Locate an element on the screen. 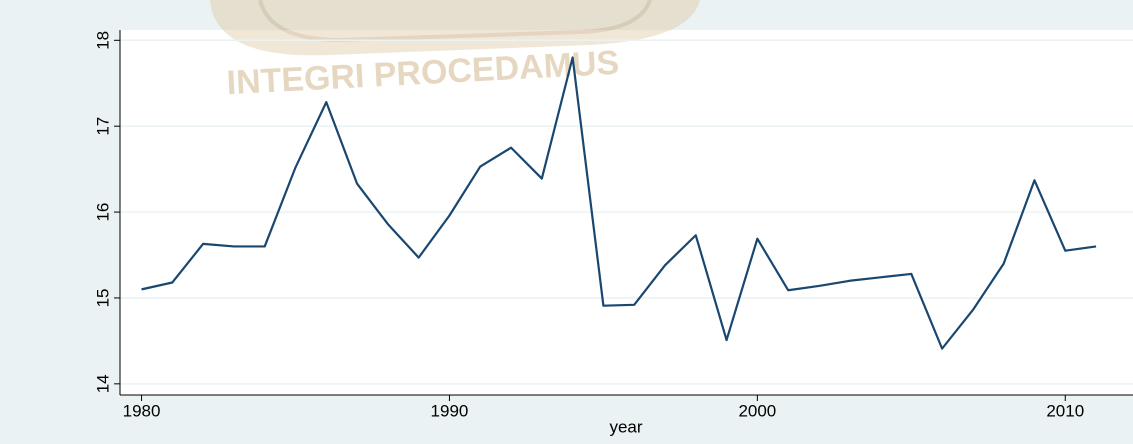 The width and height of the screenshot is (1133, 444). y-tick-label: 14 is located at coordinates (102, 383).